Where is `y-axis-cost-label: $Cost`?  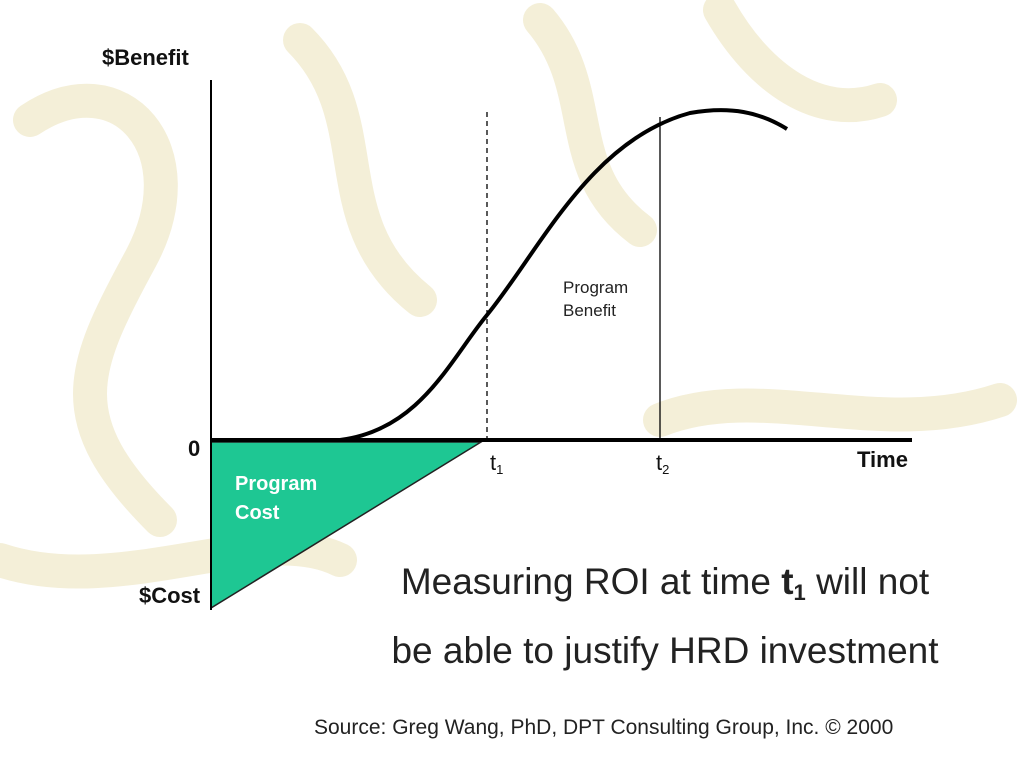
y-axis-cost-label: $Cost is located at coordinates (170, 595).